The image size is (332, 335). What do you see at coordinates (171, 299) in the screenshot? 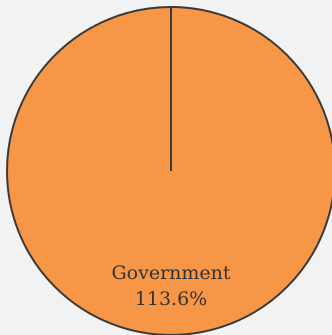
I see `slice-value-label: 113.6%` at bounding box center [171, 299].